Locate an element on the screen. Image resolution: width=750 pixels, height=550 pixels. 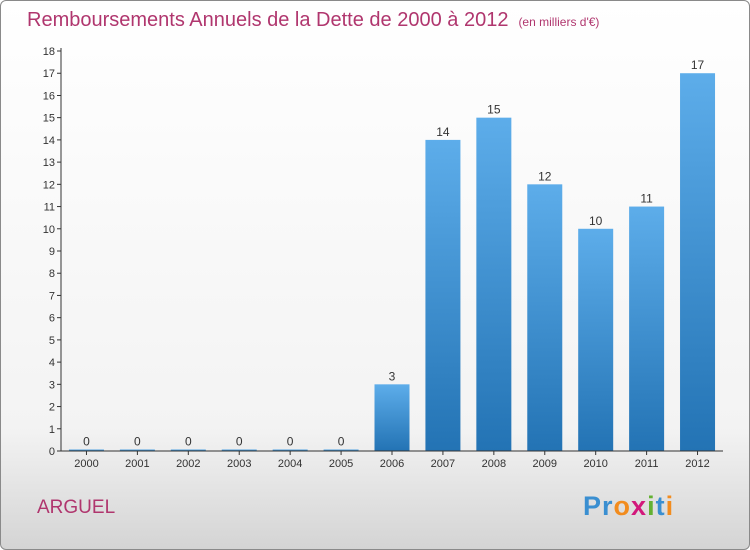
data-label: 3 is located at coordinates (392, 376).